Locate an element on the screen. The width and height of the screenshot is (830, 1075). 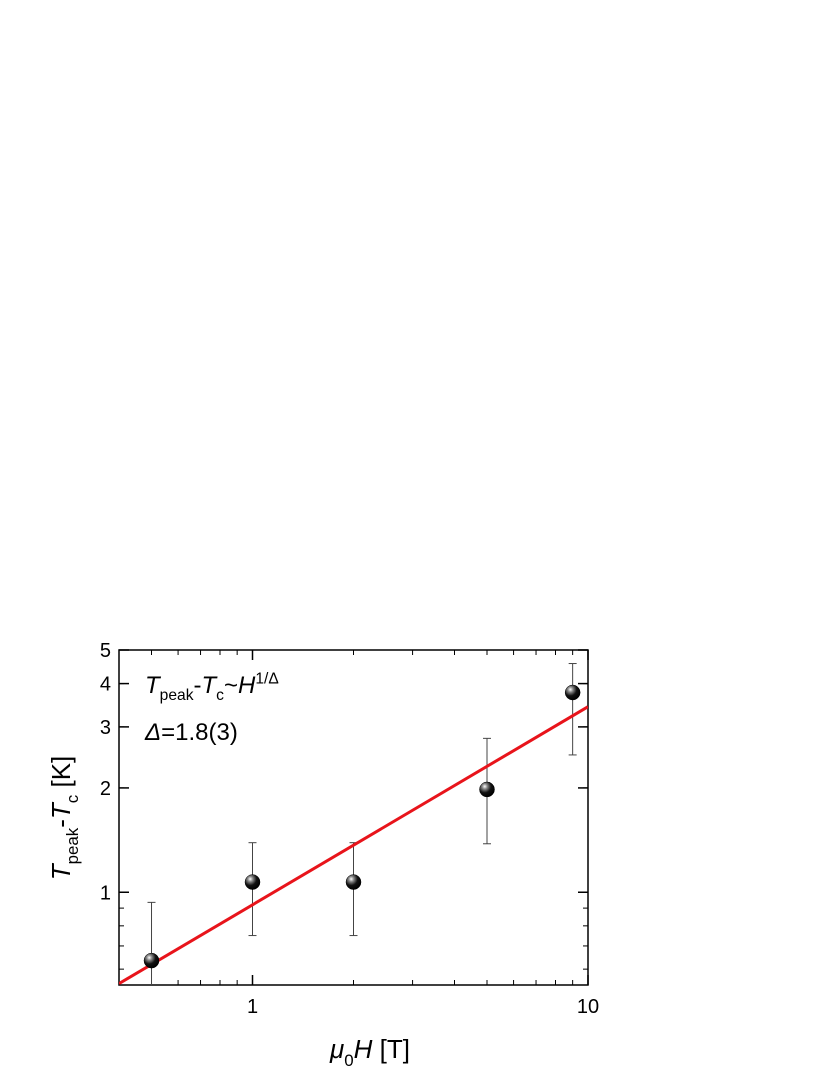
y-tick-label: 1 is located at coordinates (105, 893).